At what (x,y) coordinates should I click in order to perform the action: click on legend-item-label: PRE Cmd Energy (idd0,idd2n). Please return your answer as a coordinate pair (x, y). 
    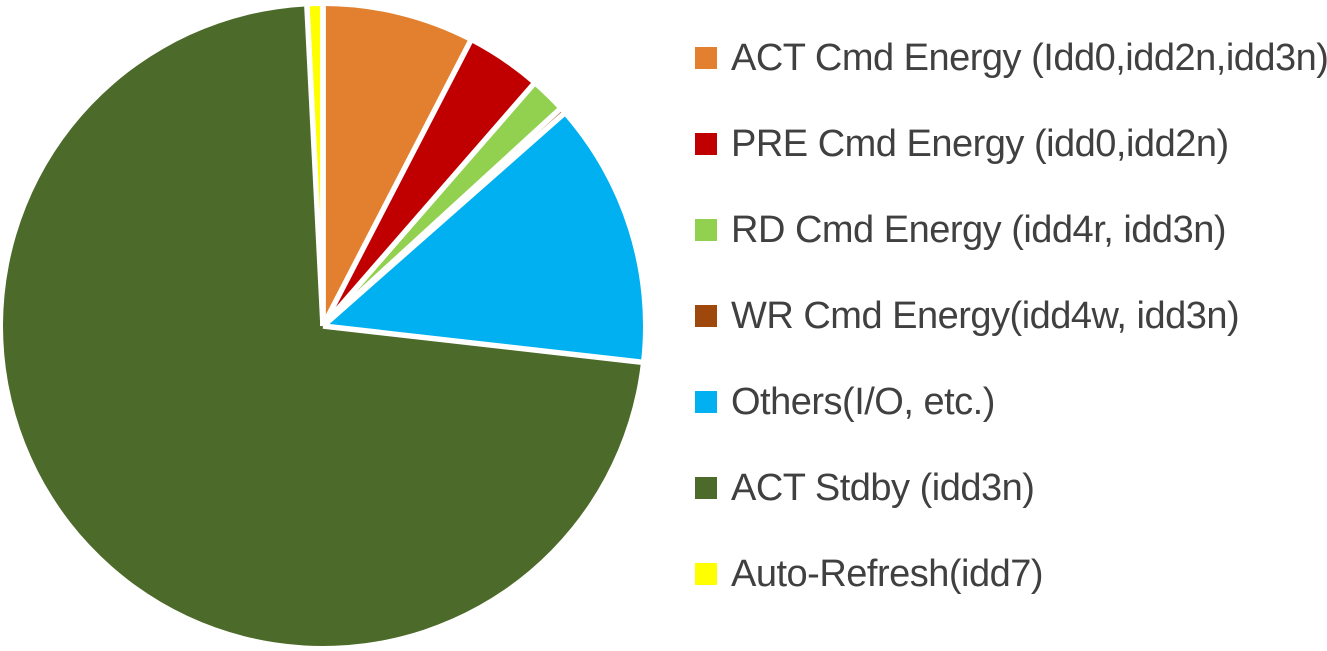
    Looking at the image, I should click on (980, 143).